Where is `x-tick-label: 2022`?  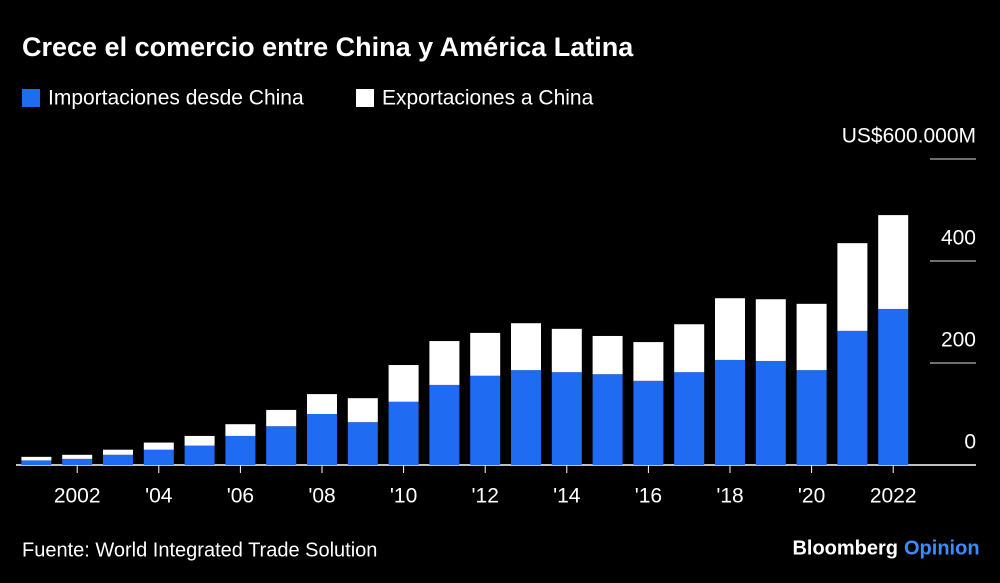
x-tick-label: 2022 is located at coordinates (893, 496).